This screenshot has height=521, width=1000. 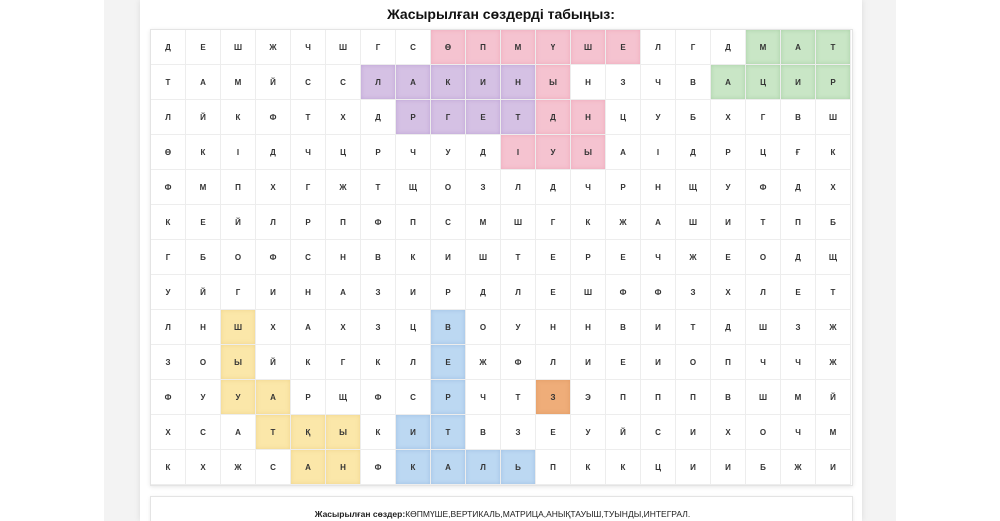 What do you see at coordinates (518, 467) in the screenshot?
I see `grid-cell: Ь` at bounding box center [518, 467].